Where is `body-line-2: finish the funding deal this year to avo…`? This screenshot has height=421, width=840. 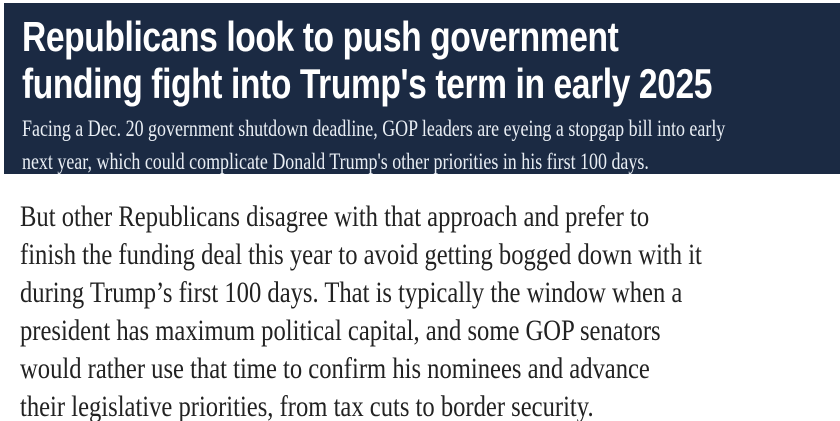
body-line-2: finish the funding deal this year to avo… is located at coordinates (361, 254).